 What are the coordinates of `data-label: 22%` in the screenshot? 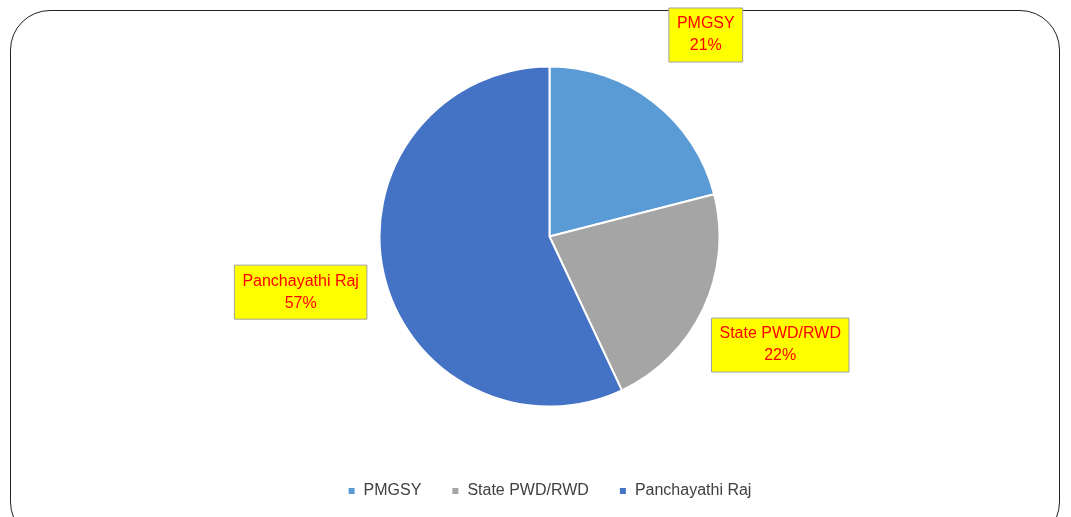 It's located at (780, 355).